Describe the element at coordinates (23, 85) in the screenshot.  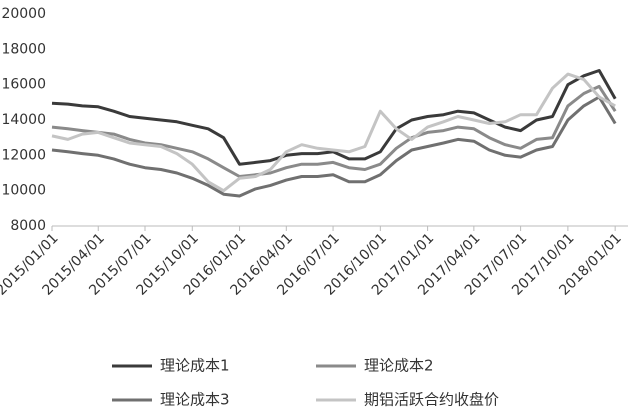
I see `y-tick-label: 16000` at that location.